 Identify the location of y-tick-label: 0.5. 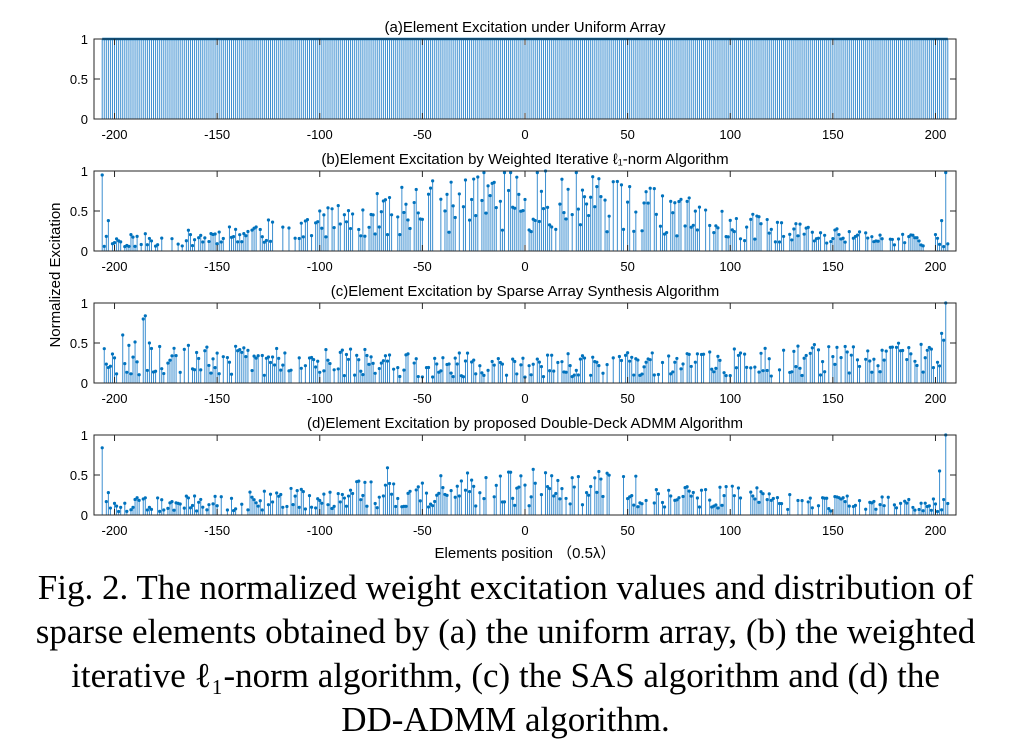
(79, 79).